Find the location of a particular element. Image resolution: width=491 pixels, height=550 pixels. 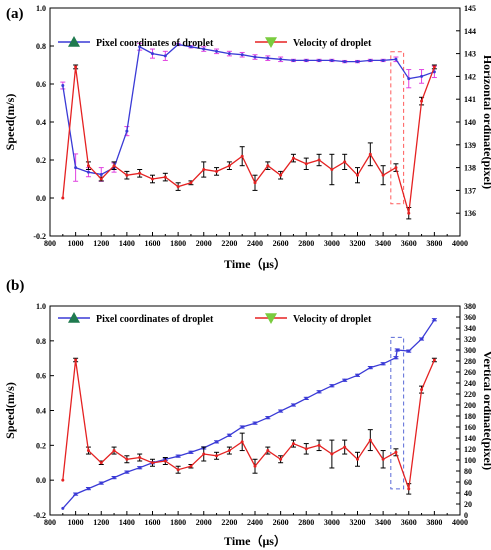

y2-tick-label: 143 is located at coordinates (470, 54).